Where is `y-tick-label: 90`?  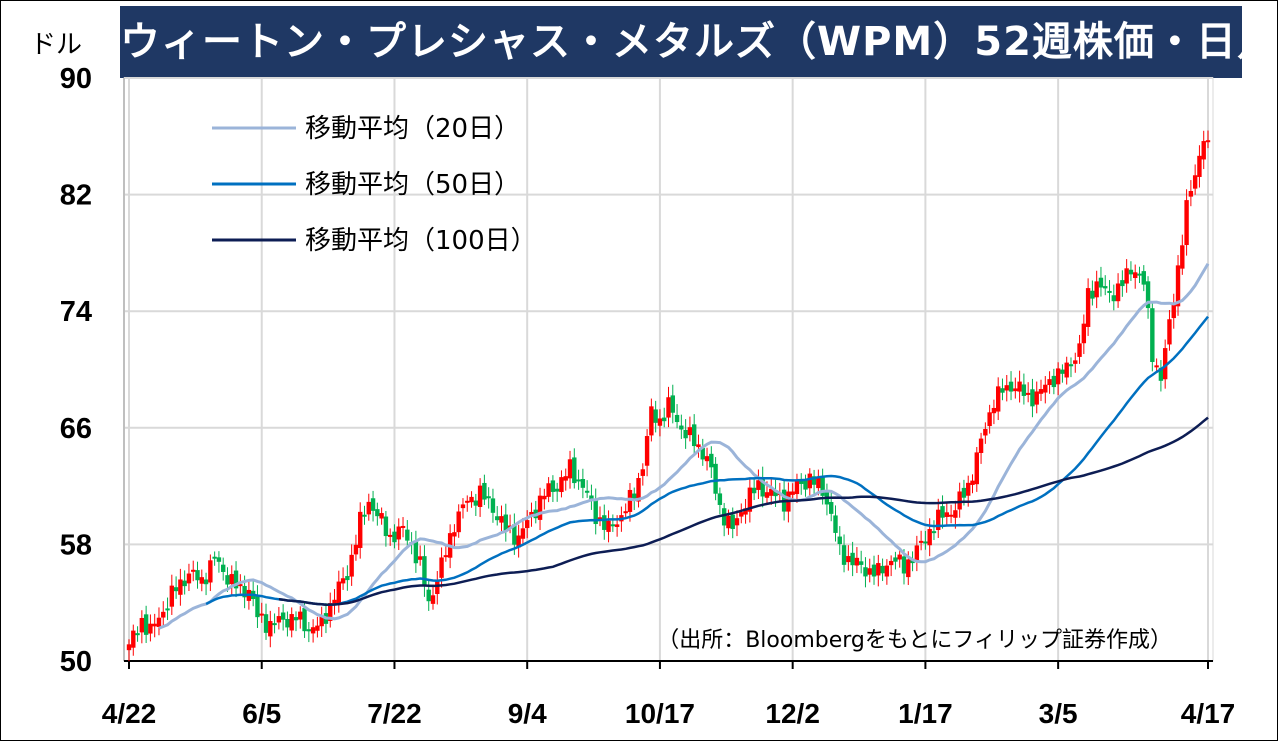 y-tick-label: 90 is located at coordinates (76, 79).